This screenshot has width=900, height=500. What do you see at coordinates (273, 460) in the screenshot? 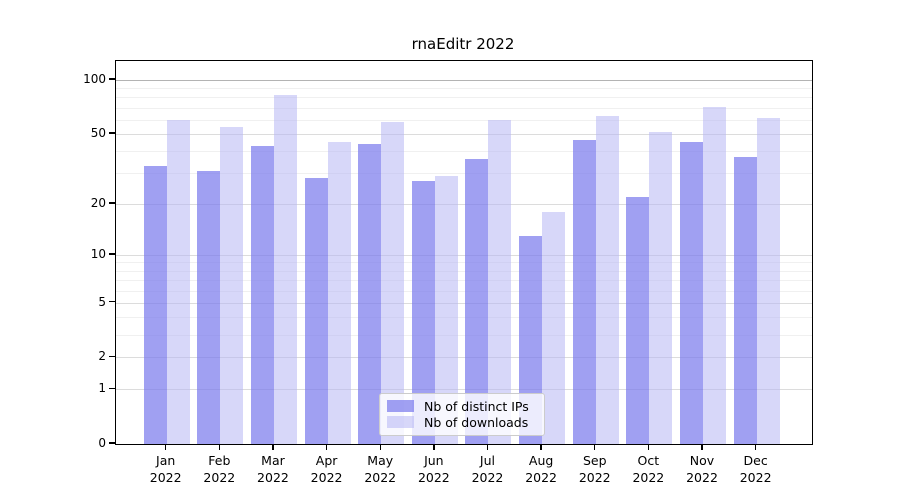
I see `x-tick-month: Mar` at bounding box center [273, 460].